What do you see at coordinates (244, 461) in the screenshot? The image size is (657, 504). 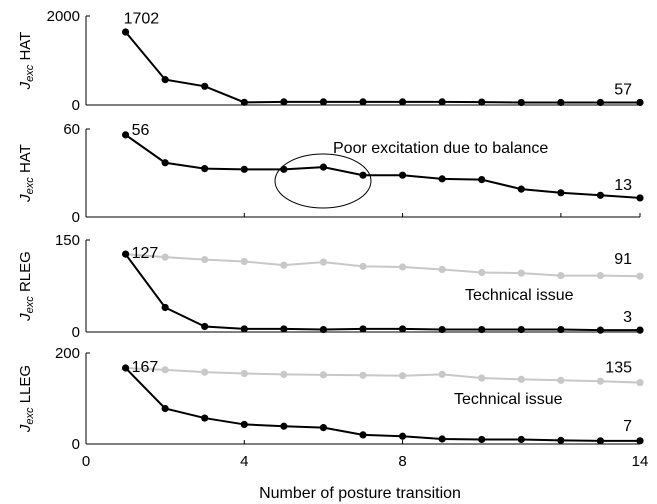 I see `x-tick-label: 4` at bounding box center [244, 461].